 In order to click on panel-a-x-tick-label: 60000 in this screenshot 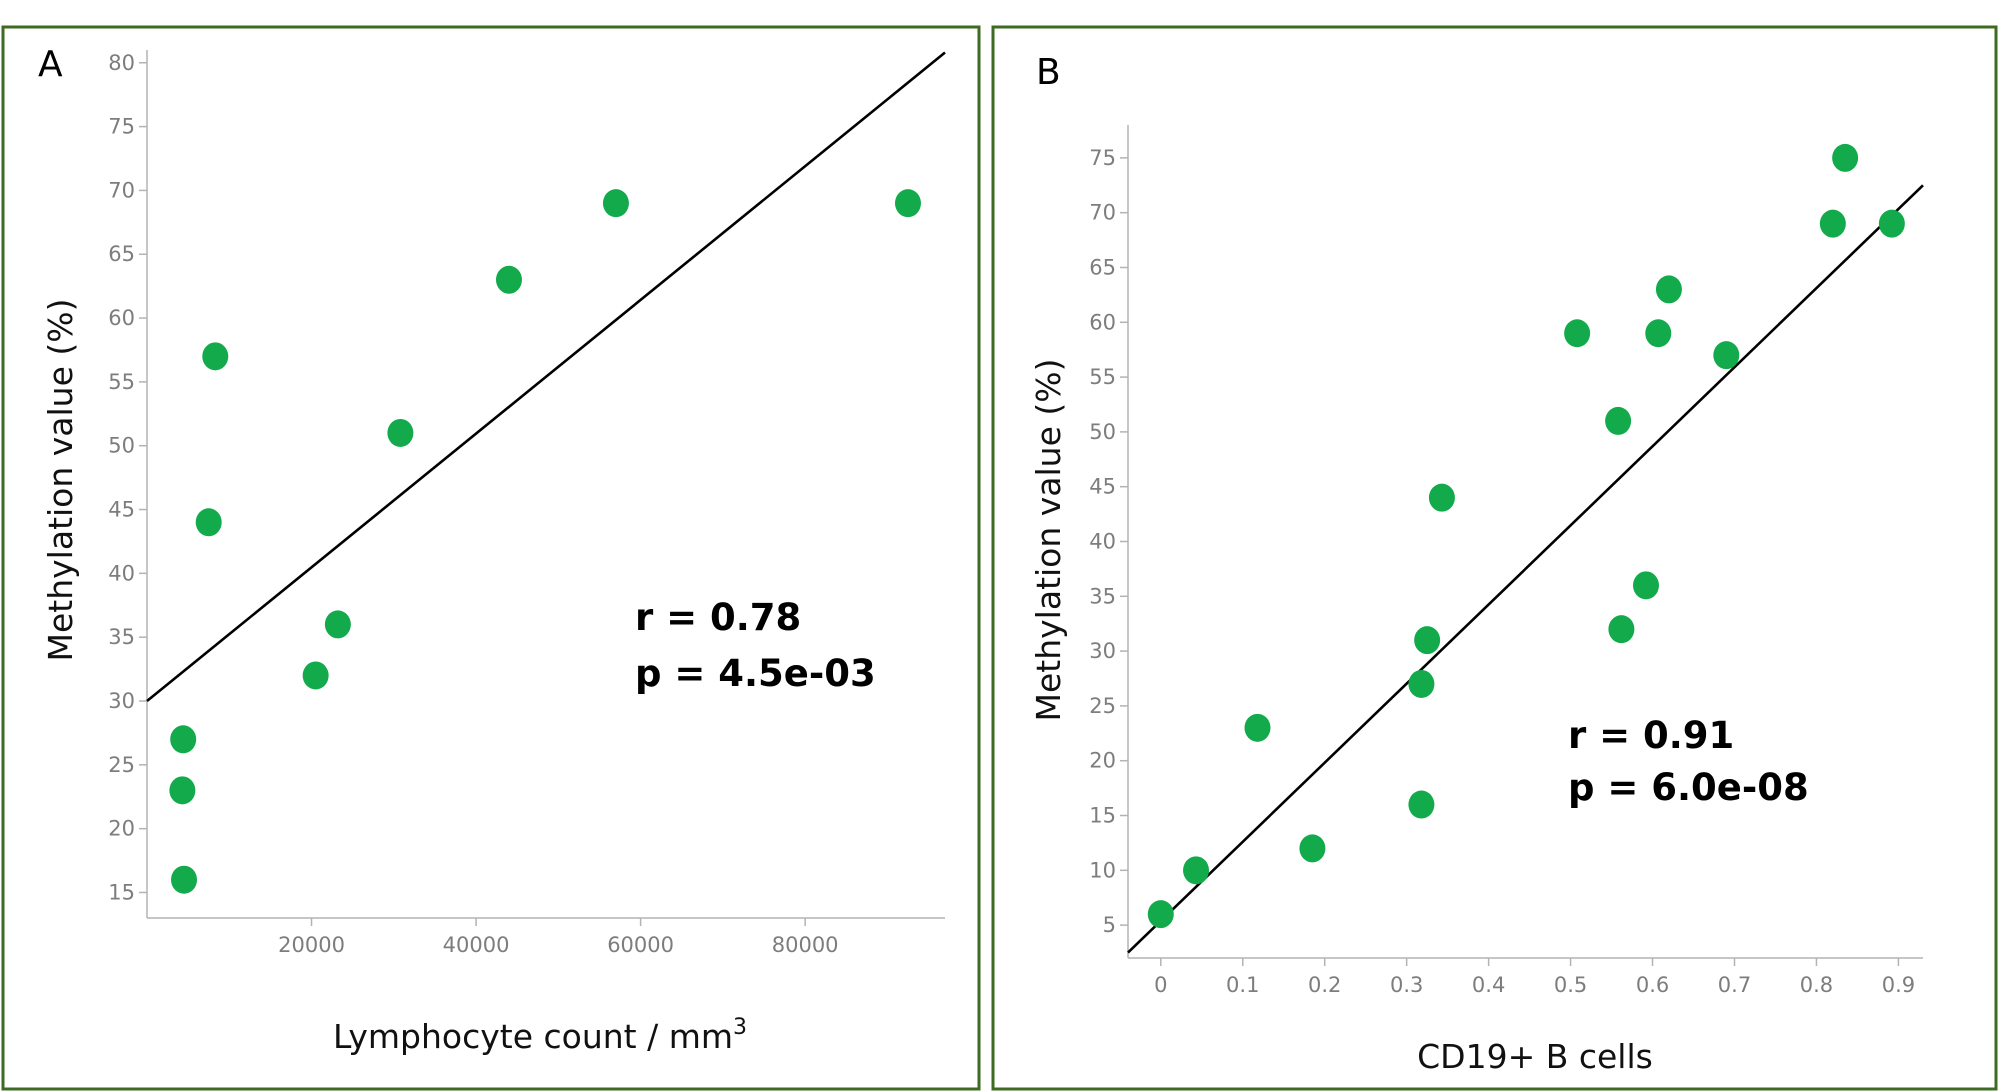, I will do `click(640, 945)`.